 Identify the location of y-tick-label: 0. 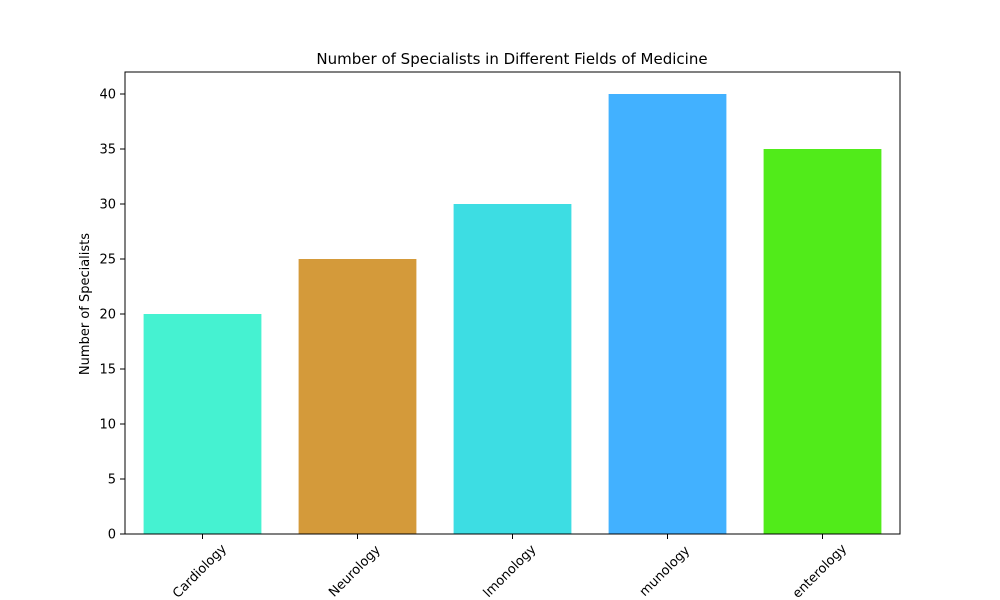
(112, 535).